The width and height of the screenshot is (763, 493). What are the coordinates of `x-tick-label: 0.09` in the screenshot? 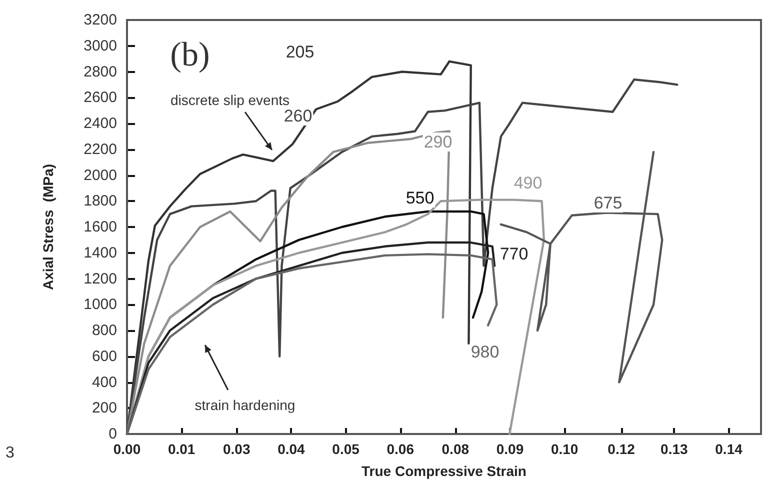 It's located at (510, 449).